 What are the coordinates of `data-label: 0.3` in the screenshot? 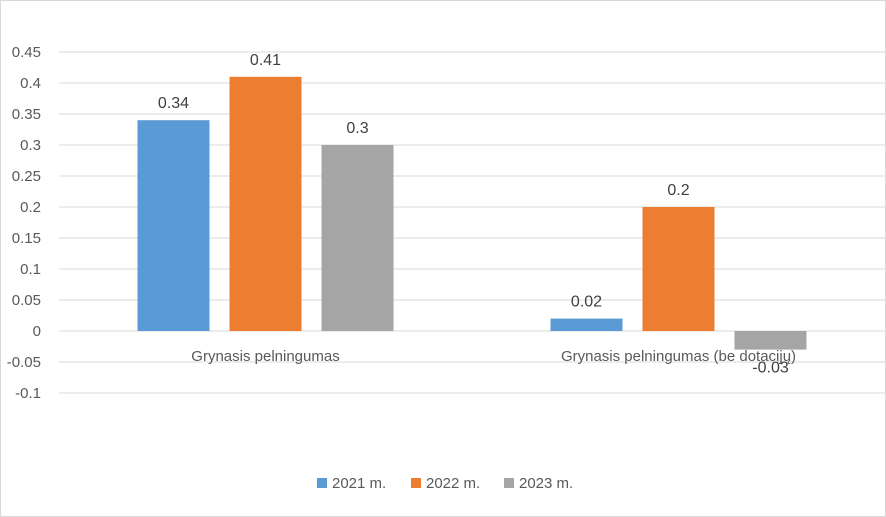 It's located at (357, 128).